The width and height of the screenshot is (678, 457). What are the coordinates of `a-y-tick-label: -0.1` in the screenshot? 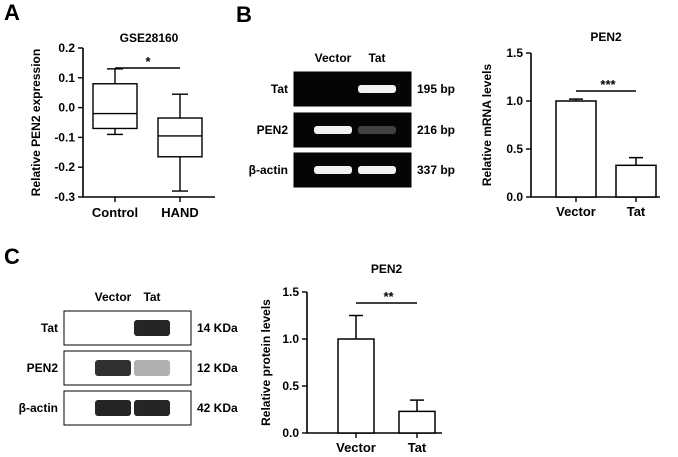 It's located at (64, 137).